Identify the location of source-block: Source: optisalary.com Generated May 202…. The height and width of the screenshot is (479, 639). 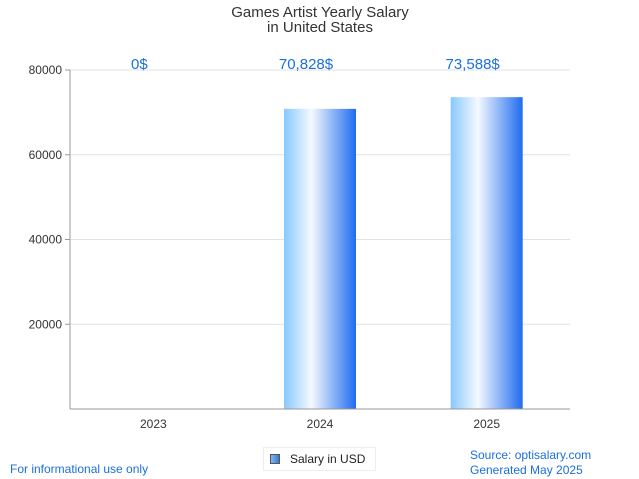
(530, 463).